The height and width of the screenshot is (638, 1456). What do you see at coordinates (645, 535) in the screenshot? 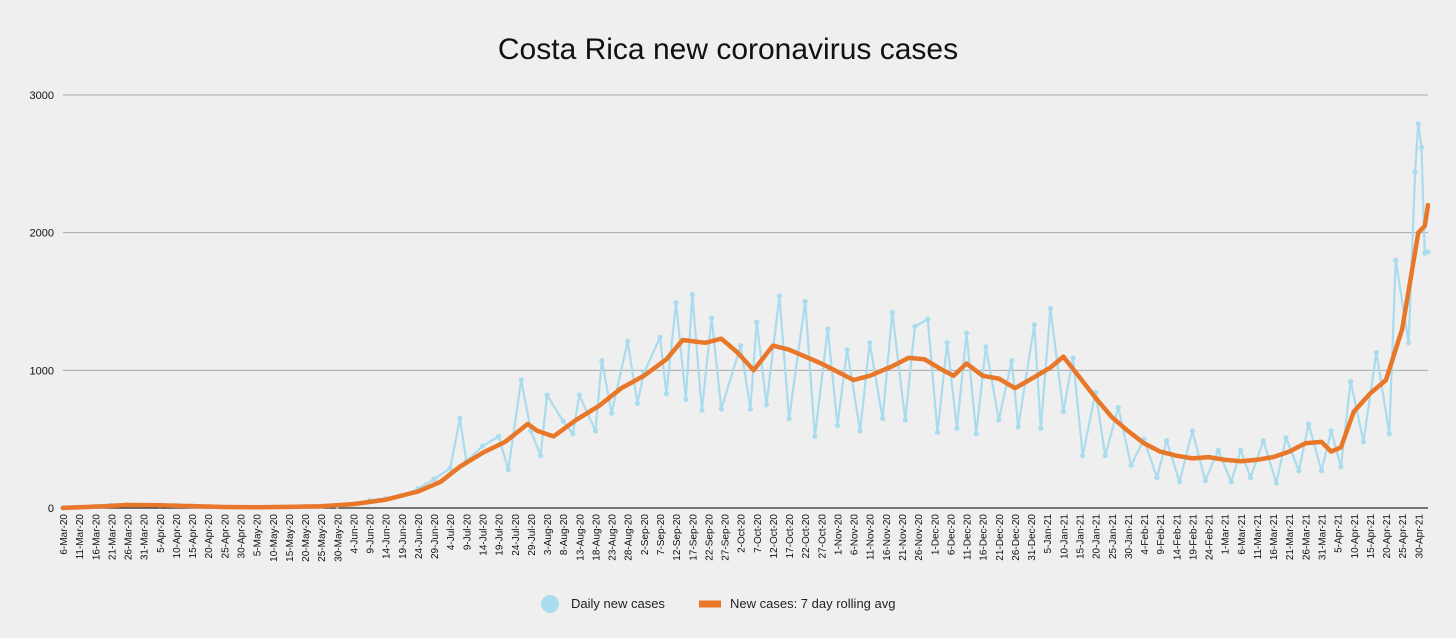
I see `x-tick-label: 2-Sep-20` at bounding box center [645, 535].